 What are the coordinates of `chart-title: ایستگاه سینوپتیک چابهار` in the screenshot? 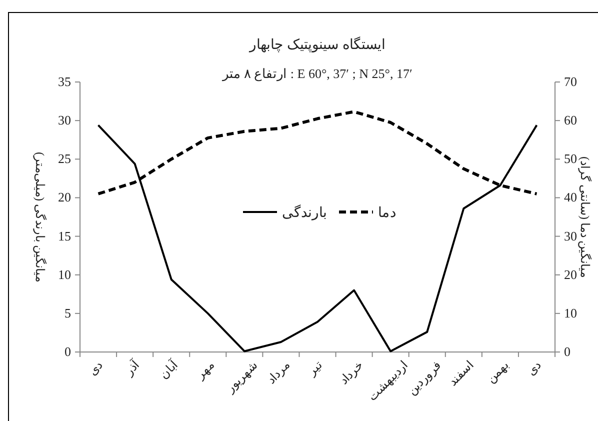 It's located at (317, 44).